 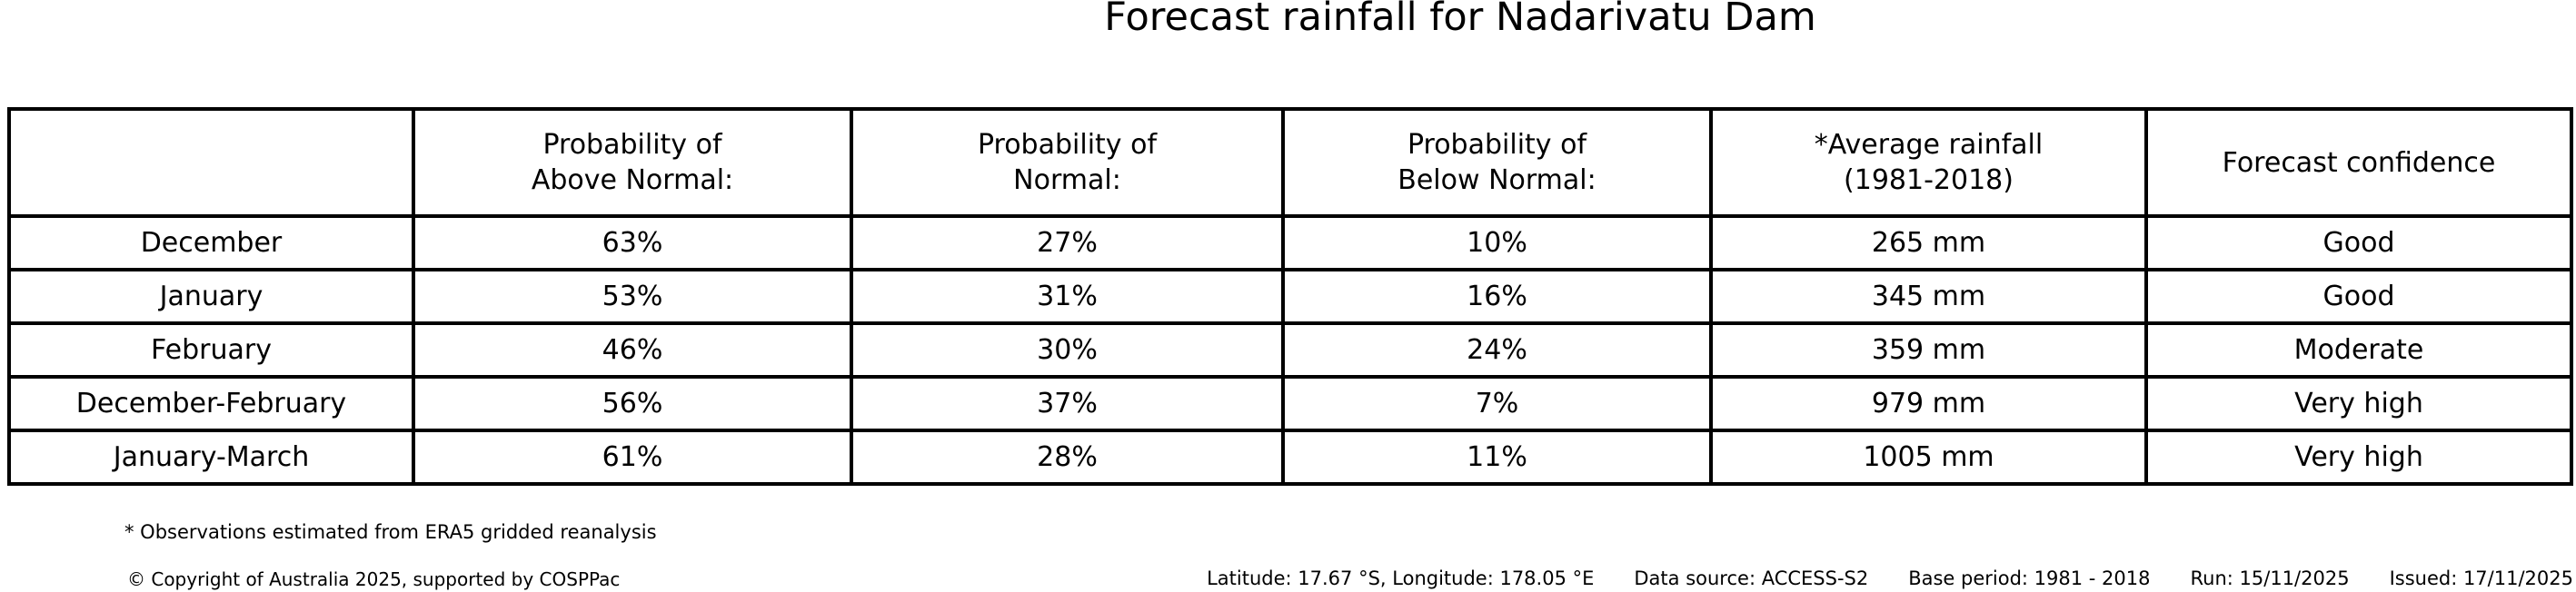 What do you see at coordinates (632, 242) in the screenshot?
I see `table-cell: 63%` at bounding box center [632, 242].